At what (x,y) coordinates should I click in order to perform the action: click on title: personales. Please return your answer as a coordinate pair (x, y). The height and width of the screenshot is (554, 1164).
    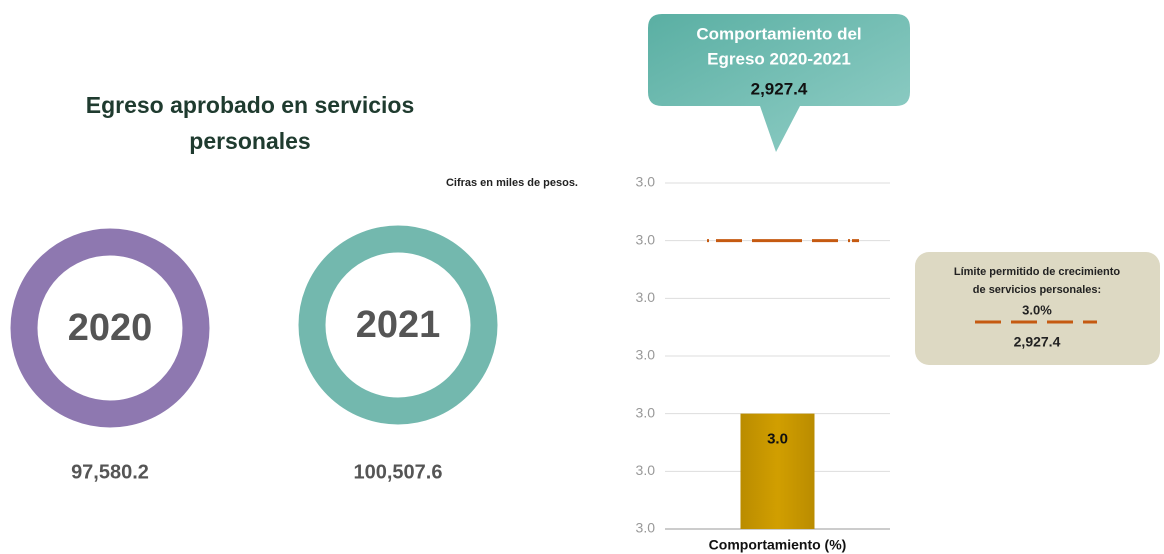
    Looking at the image, I should click on (249, 141).